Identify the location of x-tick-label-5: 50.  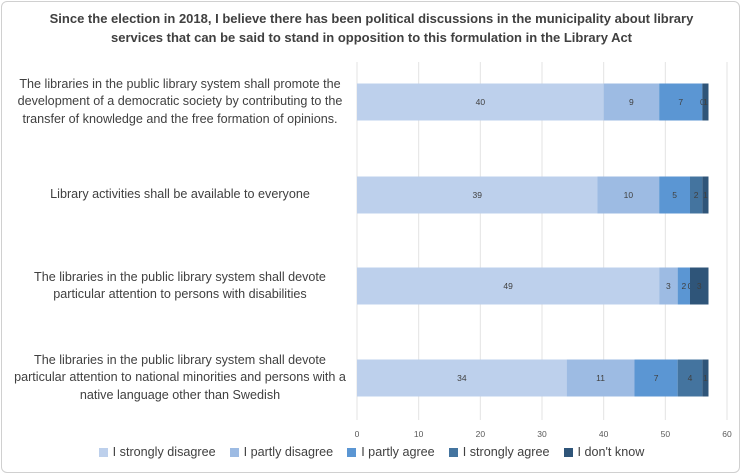
(666, 434).